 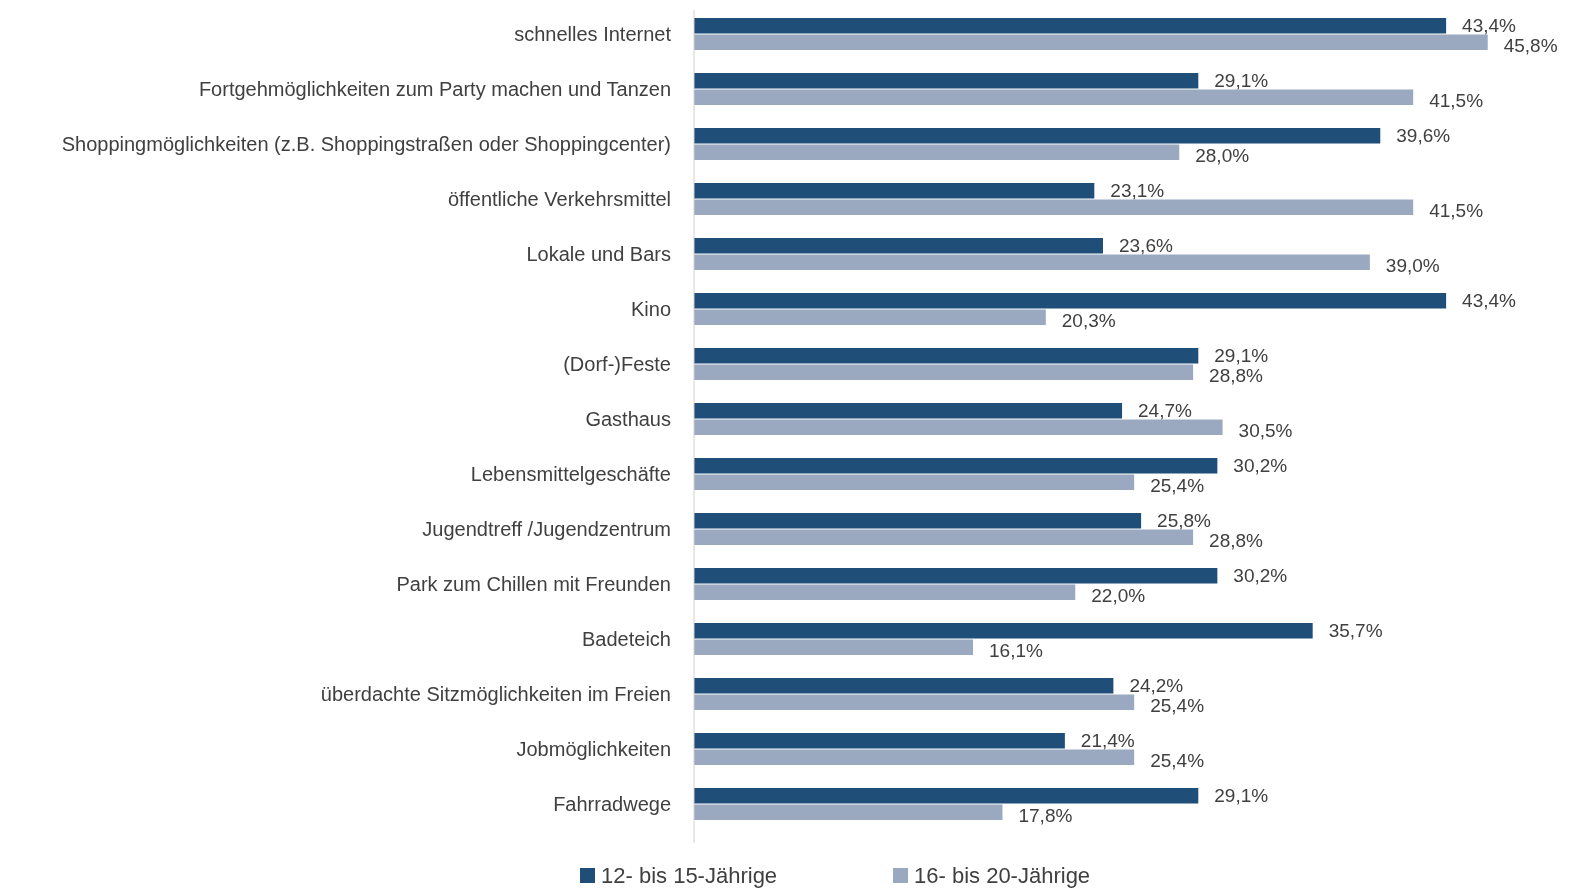 What do you see at coordinates (1222, 156) in the screenshot?
I see `data-label: 28,0%` at bounding box center [1222, 156].